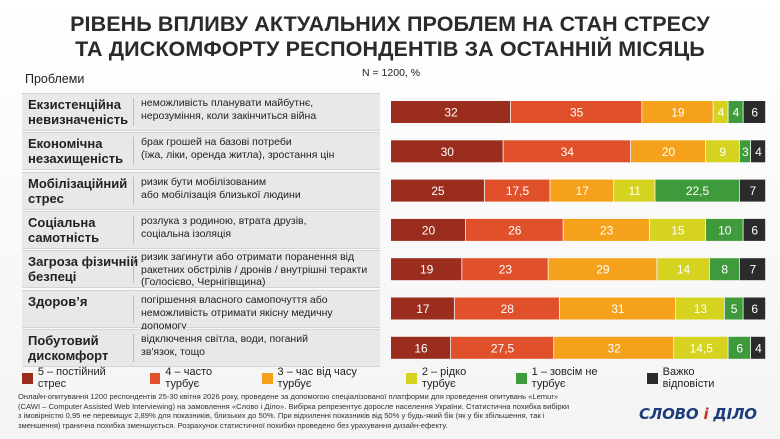 The width and height of the screenshot is (780, 439). Describe the element at coordinates (229, 116) in the screenshot. I see `description-line: нерозуміння, коли закінчиться війна` at that location.